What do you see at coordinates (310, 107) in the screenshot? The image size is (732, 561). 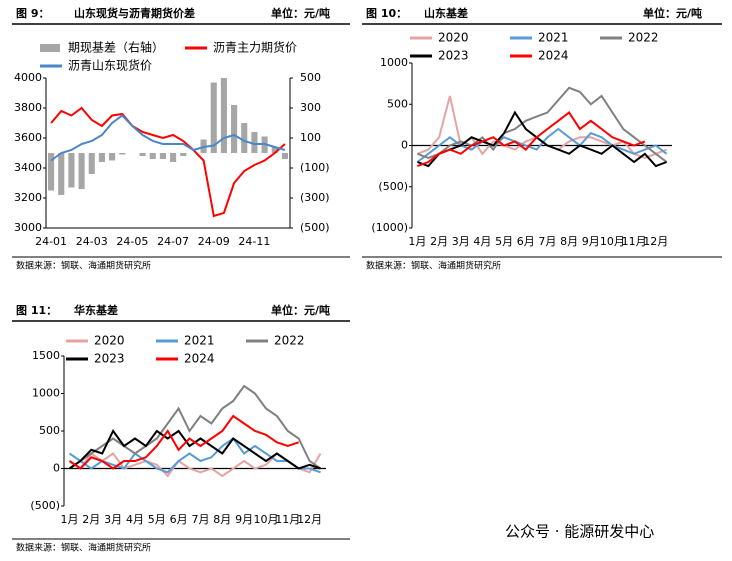 I see `y2-tick-label: 300` at bounding box center [310, 107].